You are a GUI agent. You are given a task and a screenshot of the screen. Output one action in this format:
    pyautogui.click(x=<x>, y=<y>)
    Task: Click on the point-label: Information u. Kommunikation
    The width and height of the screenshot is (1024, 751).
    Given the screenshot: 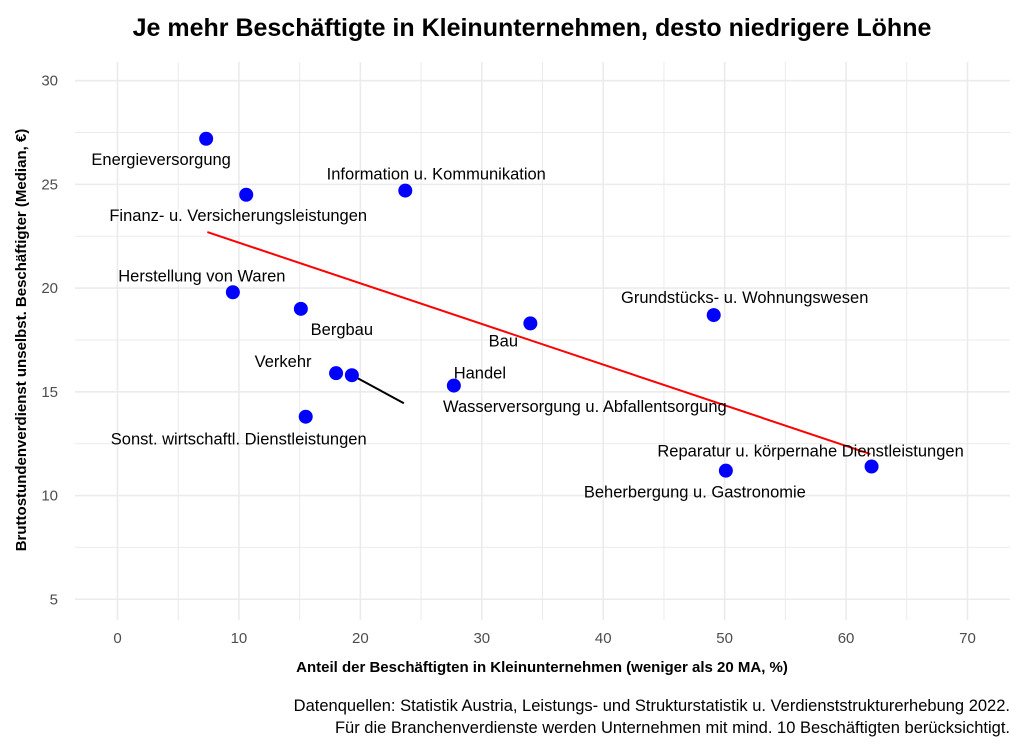 What is the action you would take?
    pyautogui.click(x=436, y=175)
    